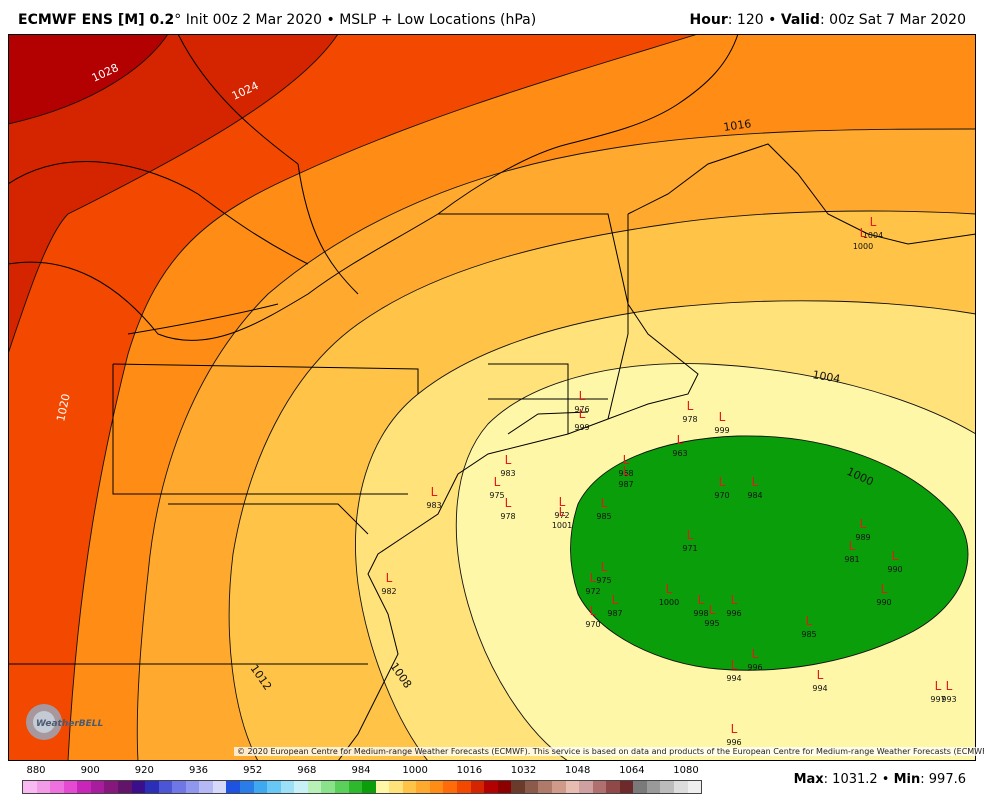  I want to click on low-marker: L 997, so click(937, 691).